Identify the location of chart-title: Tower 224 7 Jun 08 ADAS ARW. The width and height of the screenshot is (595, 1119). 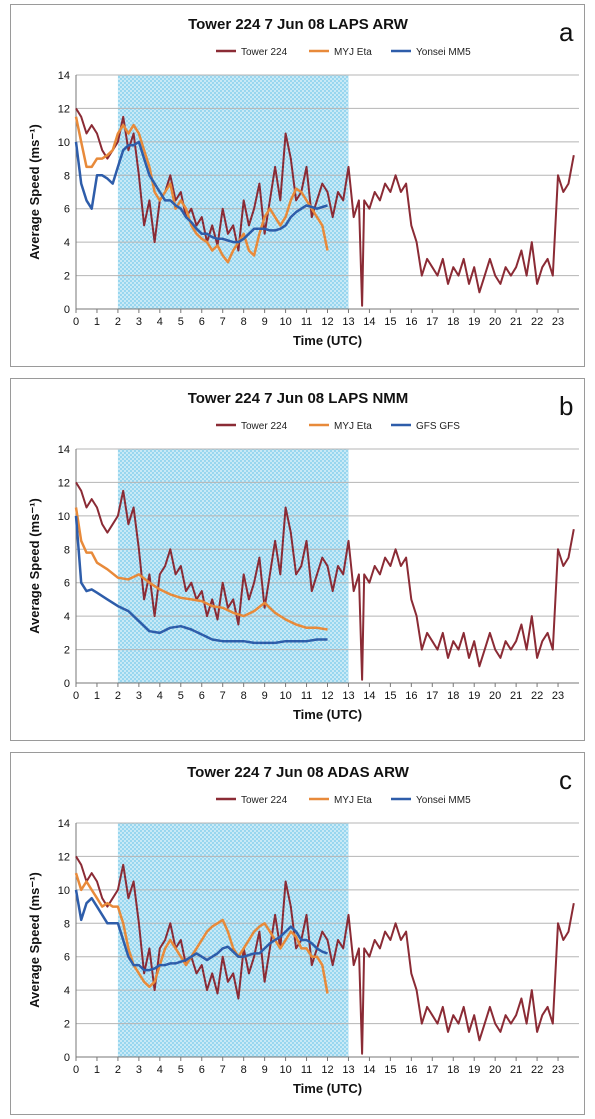
(298, 772).